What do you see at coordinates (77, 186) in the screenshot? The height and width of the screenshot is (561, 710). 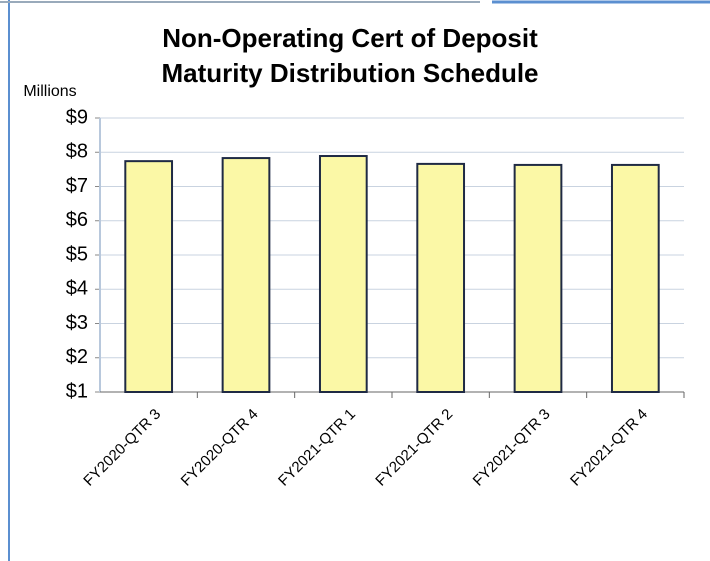 I see `y-tick-label: $7` at bounding box center [77, 186].